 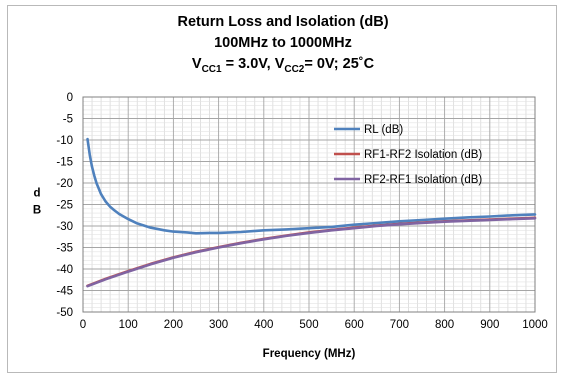 I want to click on title-vcc1-value: = 3.0V,, so click(x=248, y=64).